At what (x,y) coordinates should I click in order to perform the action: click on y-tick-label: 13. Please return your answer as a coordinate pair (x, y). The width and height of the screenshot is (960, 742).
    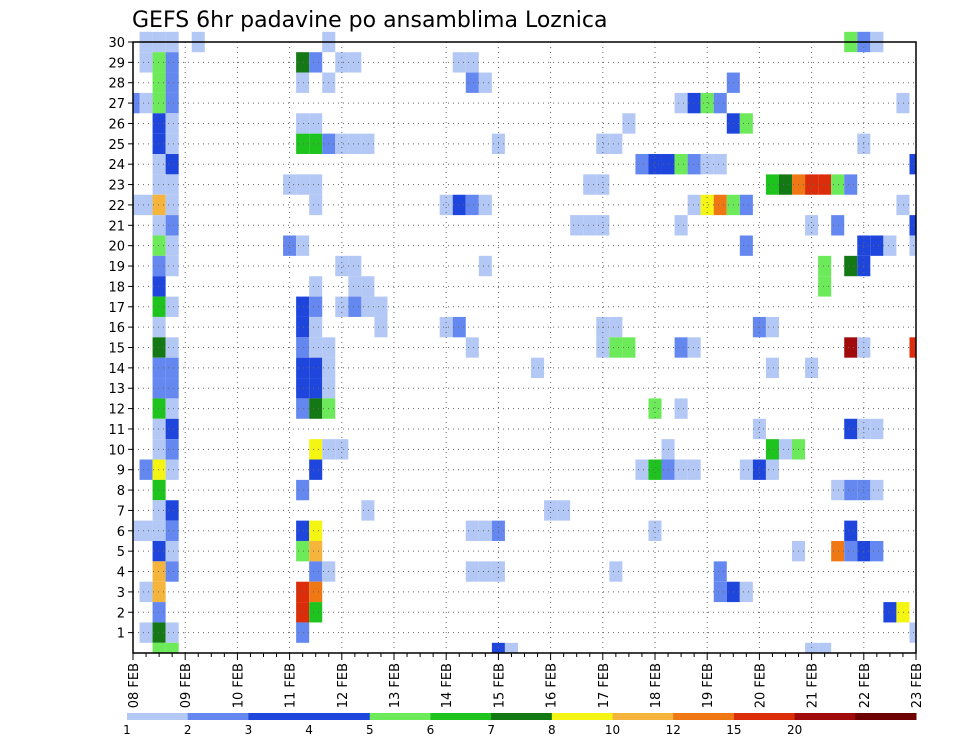
    Looking at the image, I should click on (116, 389).